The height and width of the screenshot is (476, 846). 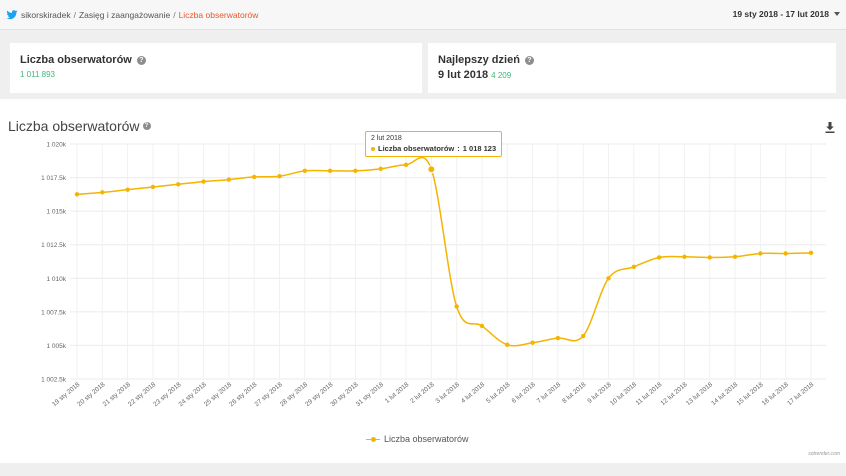 What do you see at coordinates (74, 126) in the screenshot?
I see `chart-title: Liczba obserwatorów` at bounding box center [74, 126].